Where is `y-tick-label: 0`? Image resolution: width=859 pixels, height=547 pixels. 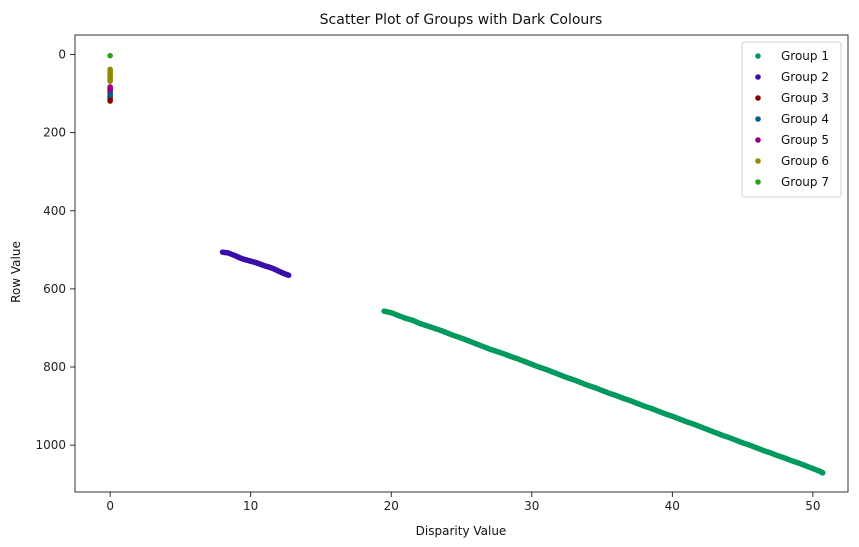 y-tick-label: 0 is located at coordinates (62, 55).